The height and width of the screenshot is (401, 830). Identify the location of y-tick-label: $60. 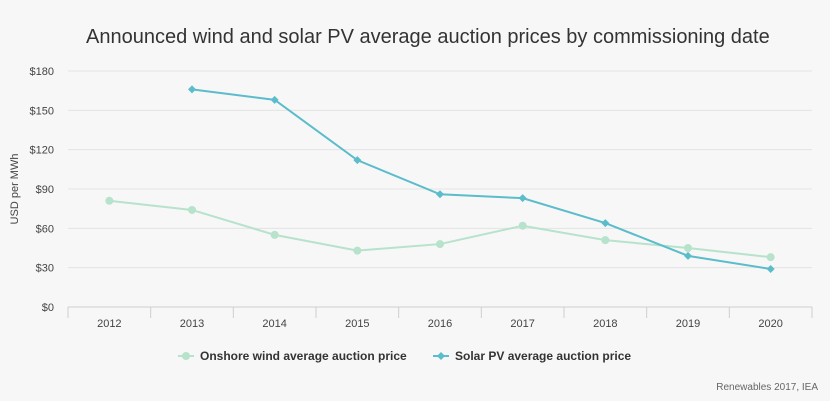
(45, 229).